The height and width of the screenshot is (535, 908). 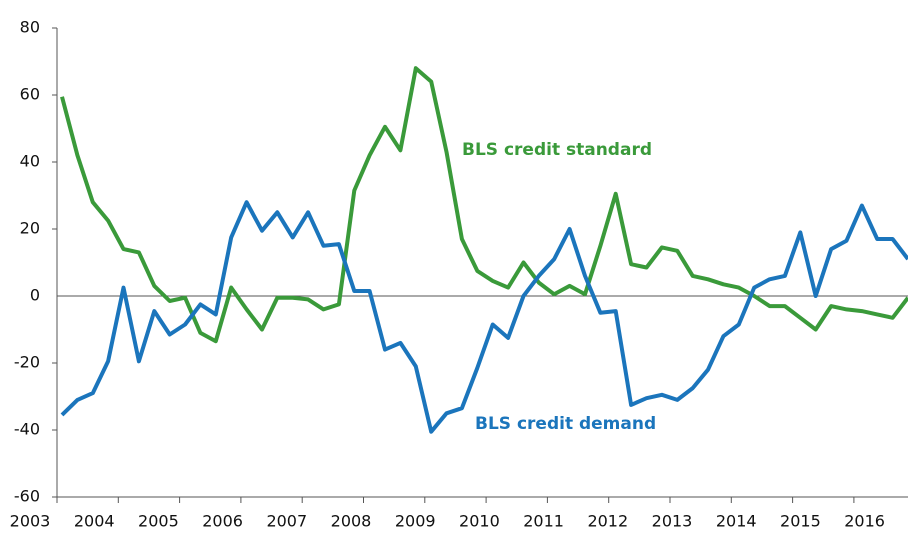 I want to click on y-tick-label: 0, so click(x=35, y=295).